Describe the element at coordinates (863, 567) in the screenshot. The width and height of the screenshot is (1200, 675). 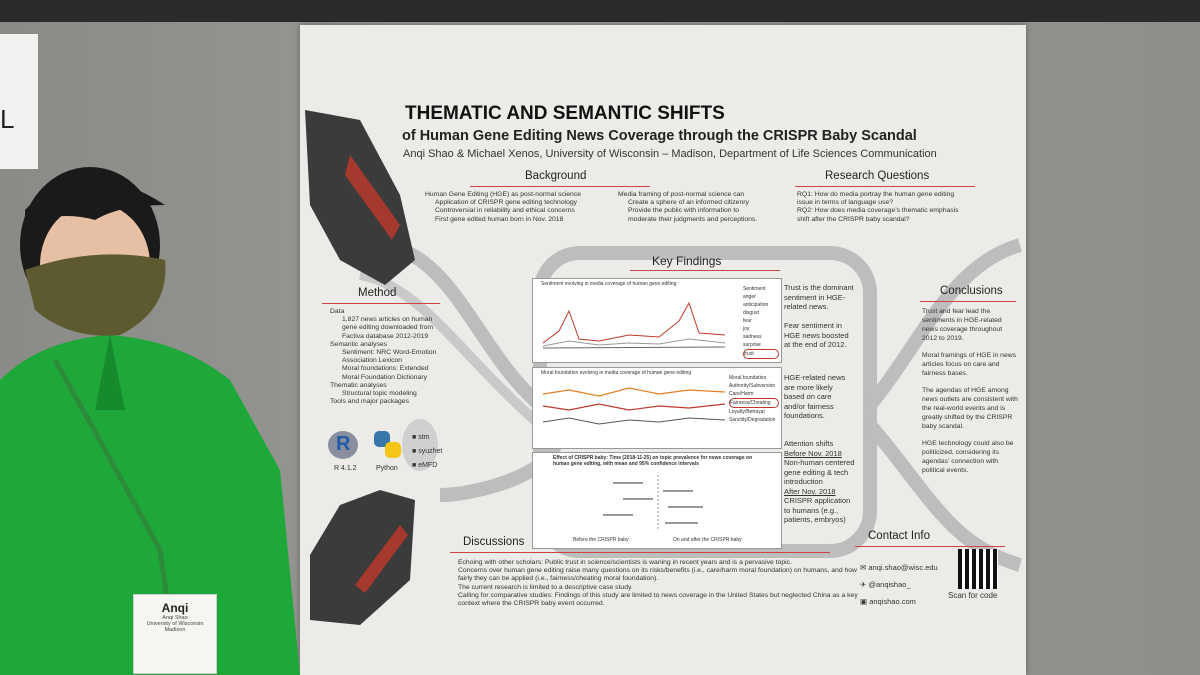
I see `email-icon: ✉` at that location.